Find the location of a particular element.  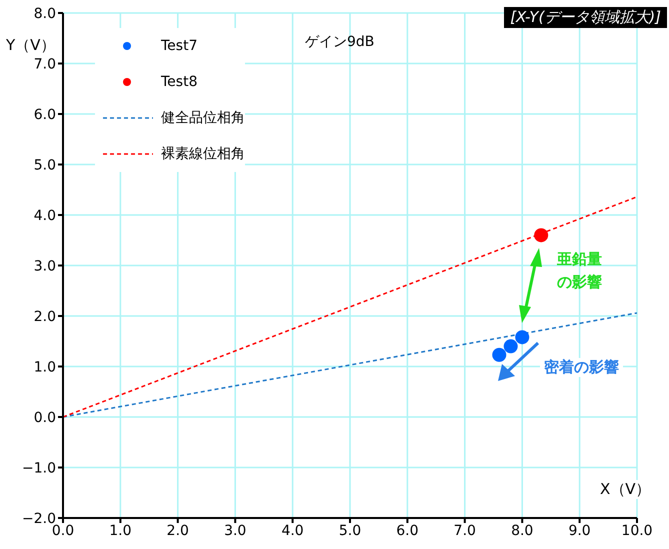

y-tick-label: 1.0 is located at coordinates (45, 367).